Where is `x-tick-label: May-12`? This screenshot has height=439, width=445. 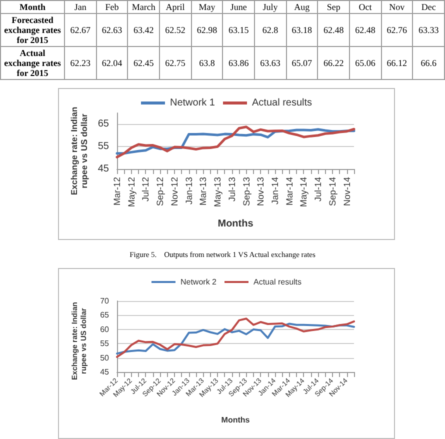 x-tick-label: May-12 is located at coordinates (131, 192).